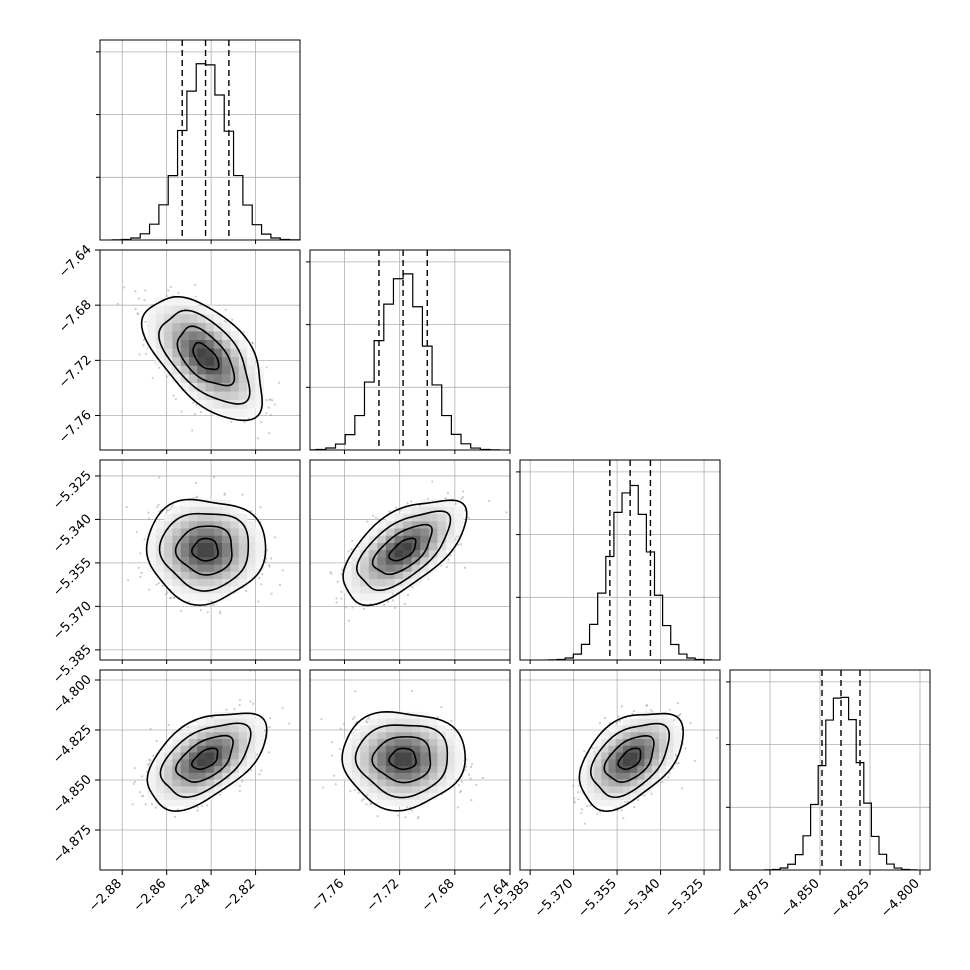 The width and height of the screenshot is (970, 970). I want to click on panel-frame, so click(200, 140).